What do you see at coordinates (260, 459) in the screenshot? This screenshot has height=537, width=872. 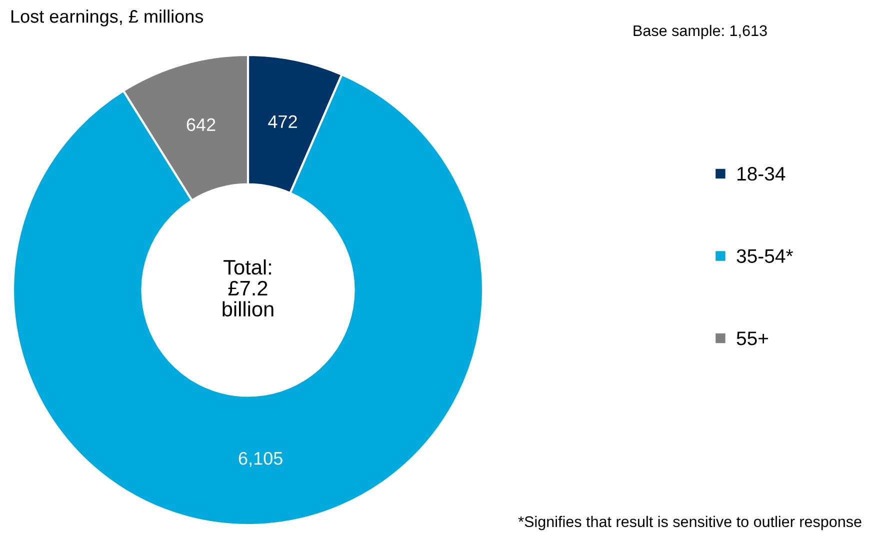 I see `data-label: 6,105` at bounding box center [260, 459].